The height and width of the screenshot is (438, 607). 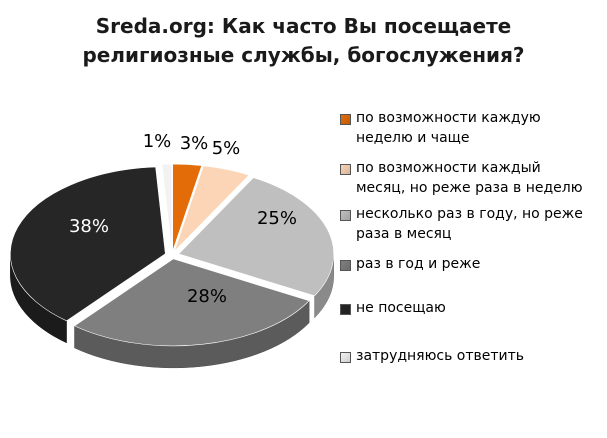 I want to click on legend-label-line: раз в год и реже, so click(x=418, y=264).